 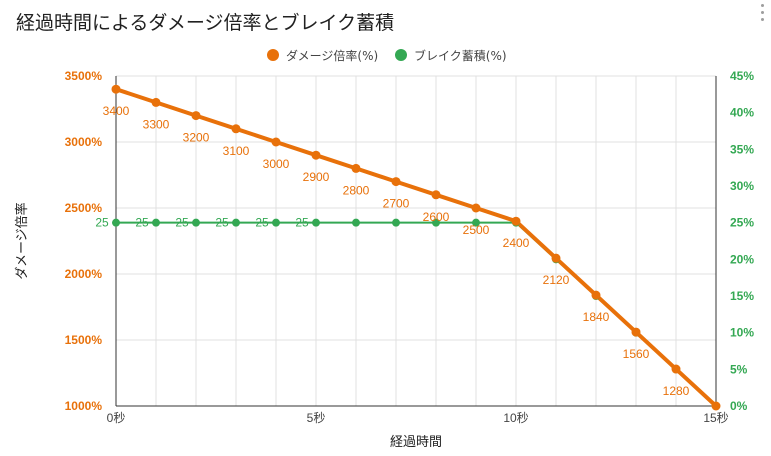 I want to click on damage-data-label: 2120, so click(x=556, y=280).